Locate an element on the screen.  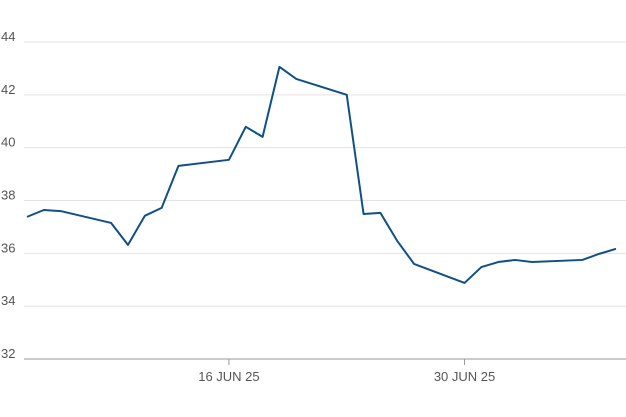
y-tick-label: 38 is located at coordinates (8, 195).